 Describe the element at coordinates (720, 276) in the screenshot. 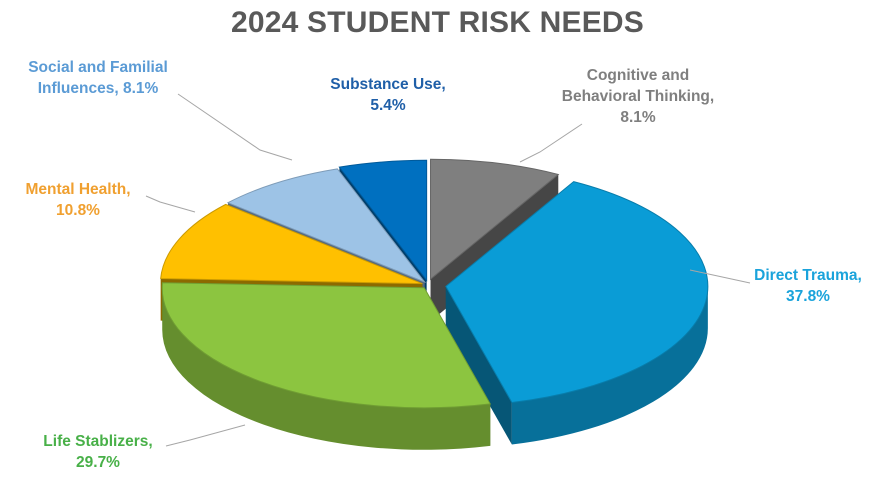

I see `leader-line-direct-trauma` at that location.